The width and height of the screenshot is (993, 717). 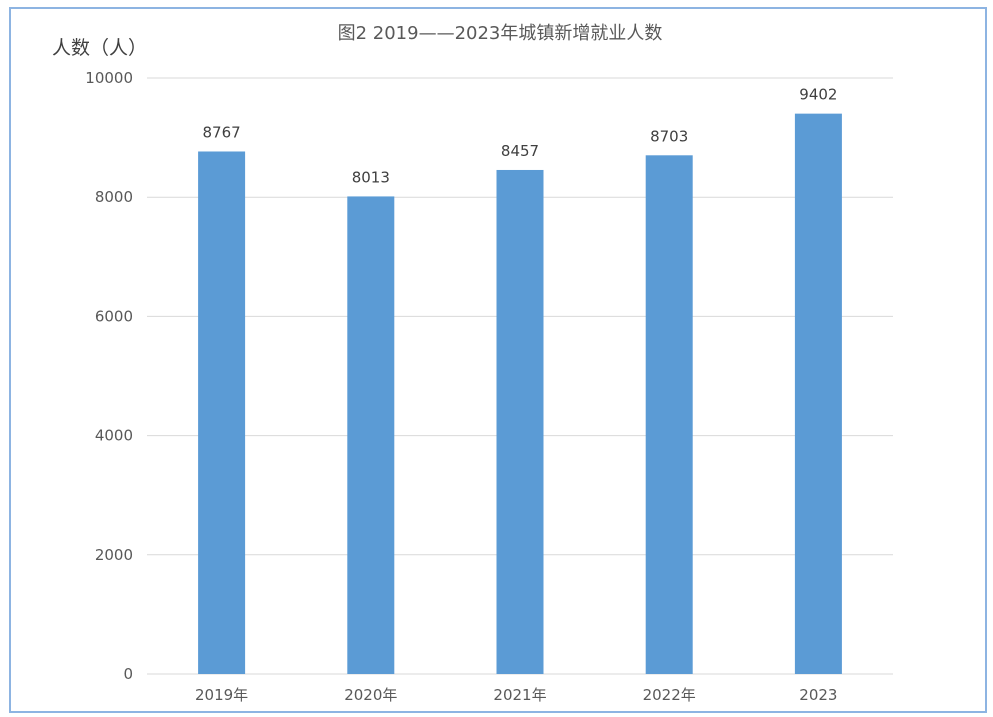 I want to click on x-tick-label: 2022年, so click(x=669, y=695).